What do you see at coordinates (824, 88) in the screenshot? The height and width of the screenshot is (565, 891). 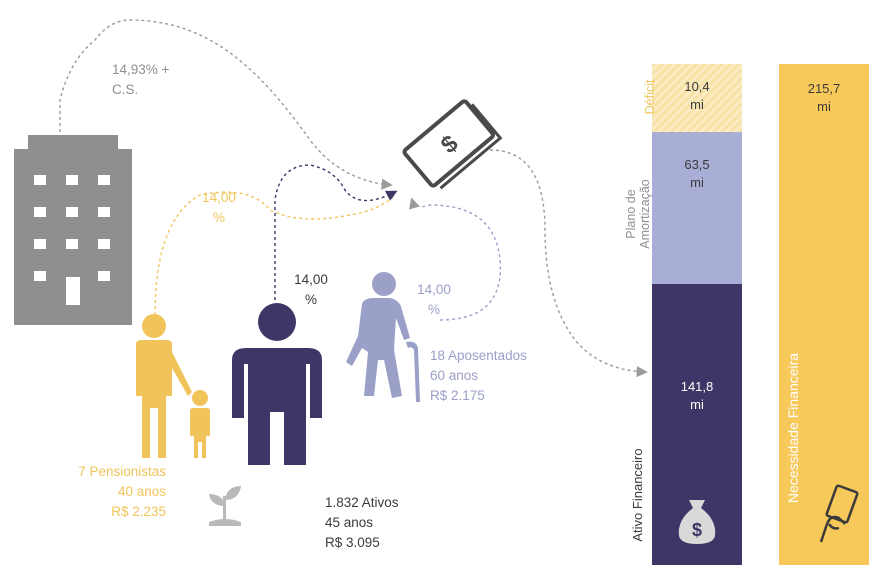 I see `financial-need-value-num: 215,7` at bounding box center [824, 88].